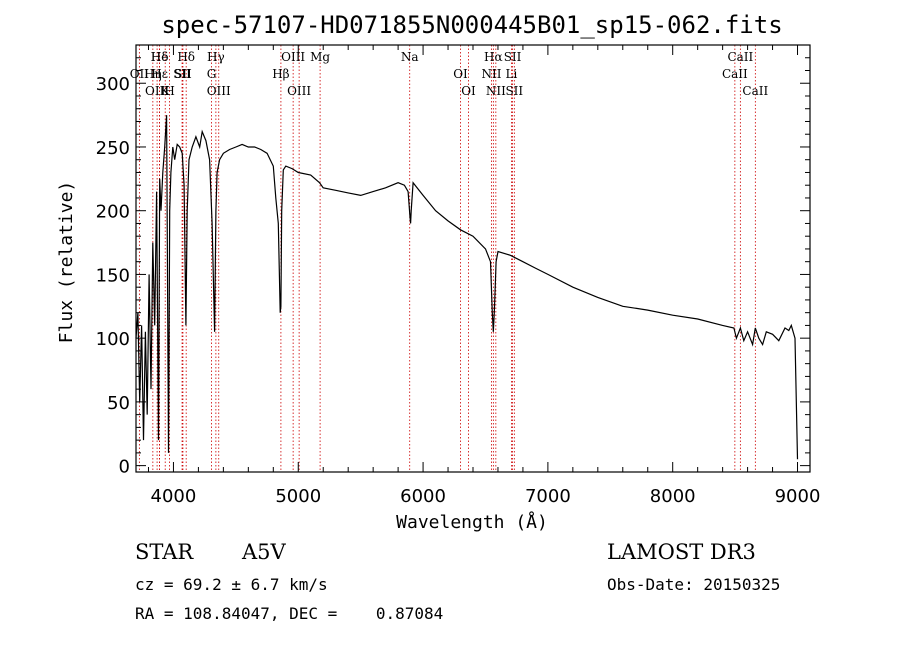 Image resolution: width=900 pixels, height=649 pixels. What do you see at coordinates (231, 584) in the screenshot?
I see `redshift-readout: cz = 69.2 ± 6.7 km/s` at bounding box center [231, 584].